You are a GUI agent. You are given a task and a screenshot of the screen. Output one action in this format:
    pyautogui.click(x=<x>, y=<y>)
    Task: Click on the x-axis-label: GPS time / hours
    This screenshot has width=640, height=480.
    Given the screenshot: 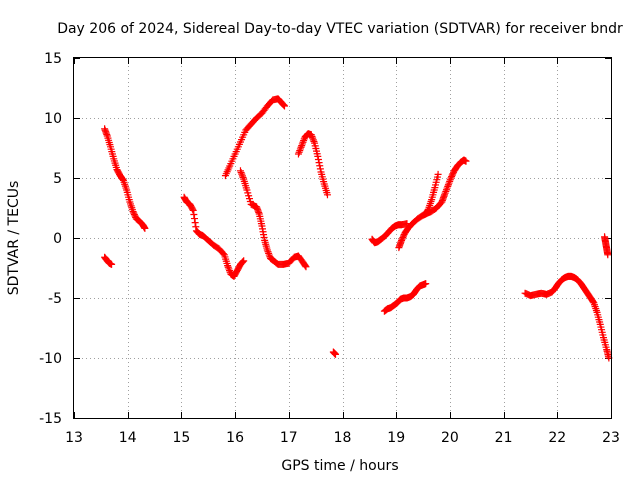 What is the action you would take?
    pyautogui.click(x=339, y=466)
    